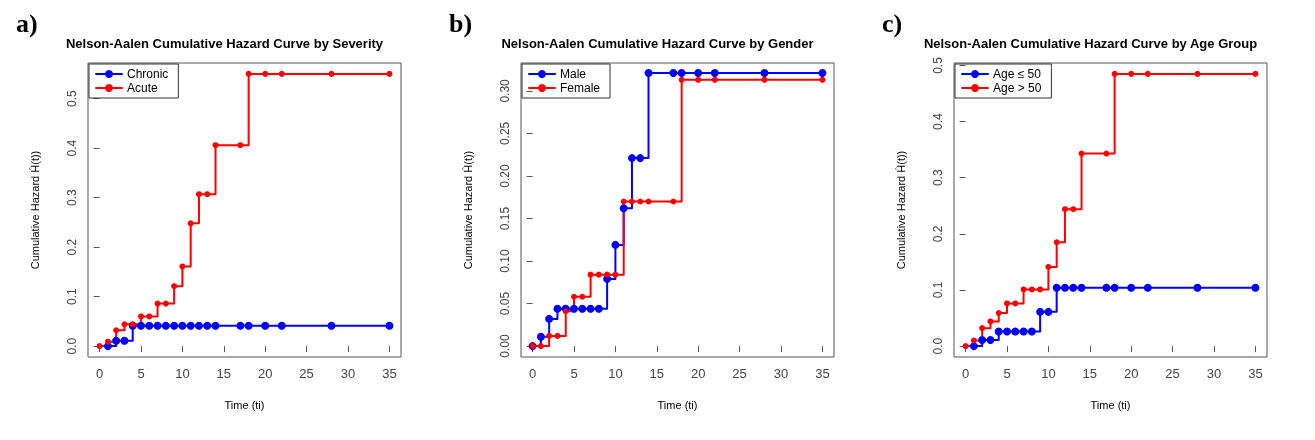 The image size is (1315, 440). Describe the element at coordinates (892, 23) in the screenshot. I see `text: c)` at that location.